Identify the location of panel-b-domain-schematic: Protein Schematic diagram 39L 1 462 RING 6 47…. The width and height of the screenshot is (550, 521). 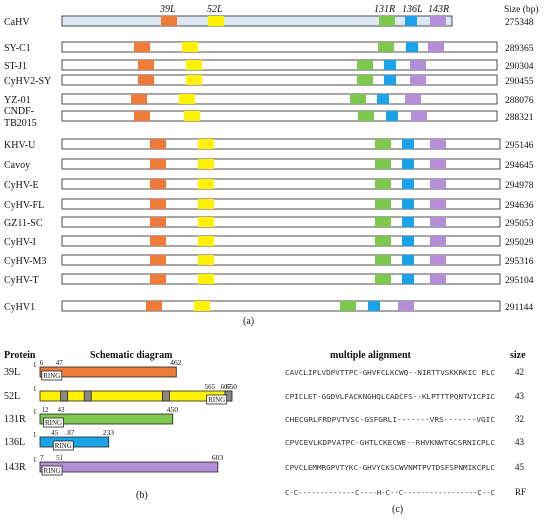
(120, 425).